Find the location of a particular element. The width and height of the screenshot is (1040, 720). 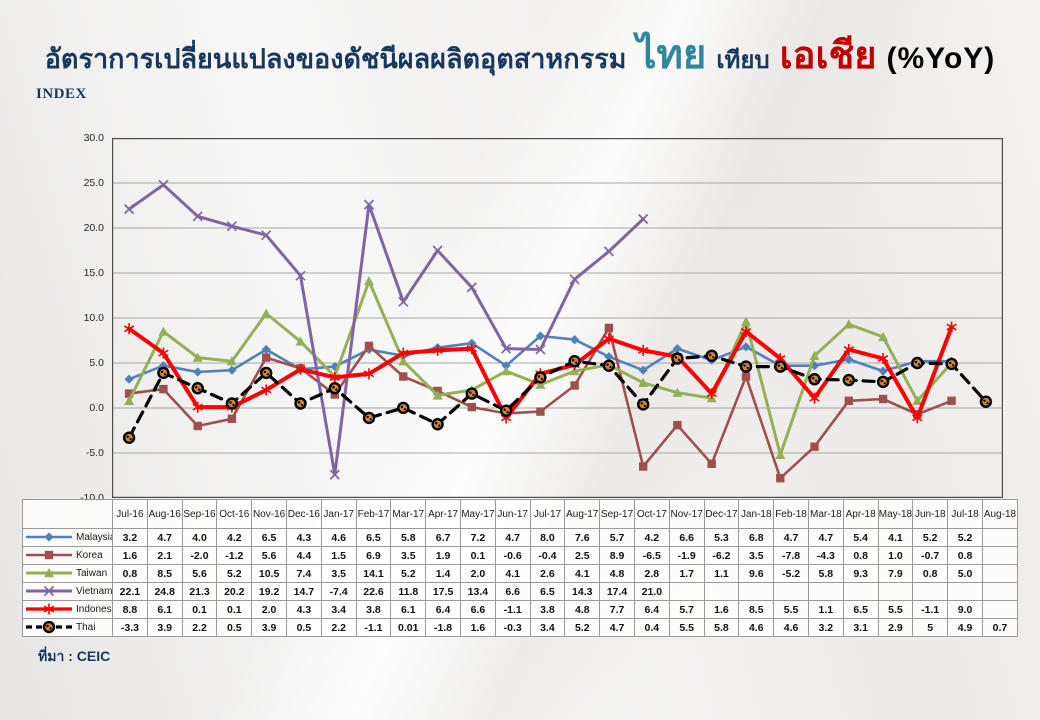

legend-cell-indonesia: Indonesia is located at coordinates (67, 609).